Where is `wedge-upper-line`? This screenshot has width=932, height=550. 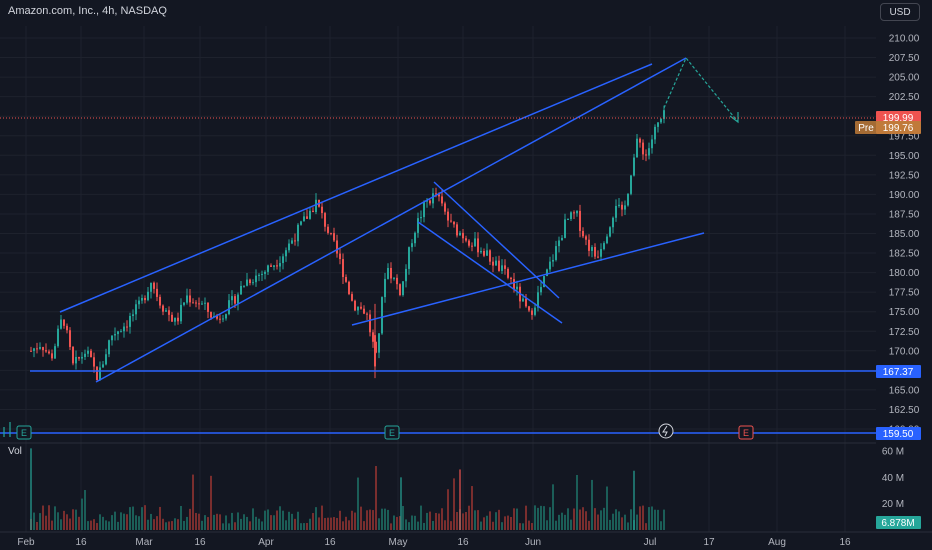
wedge-upper-line is located at coordinates (496, 240).